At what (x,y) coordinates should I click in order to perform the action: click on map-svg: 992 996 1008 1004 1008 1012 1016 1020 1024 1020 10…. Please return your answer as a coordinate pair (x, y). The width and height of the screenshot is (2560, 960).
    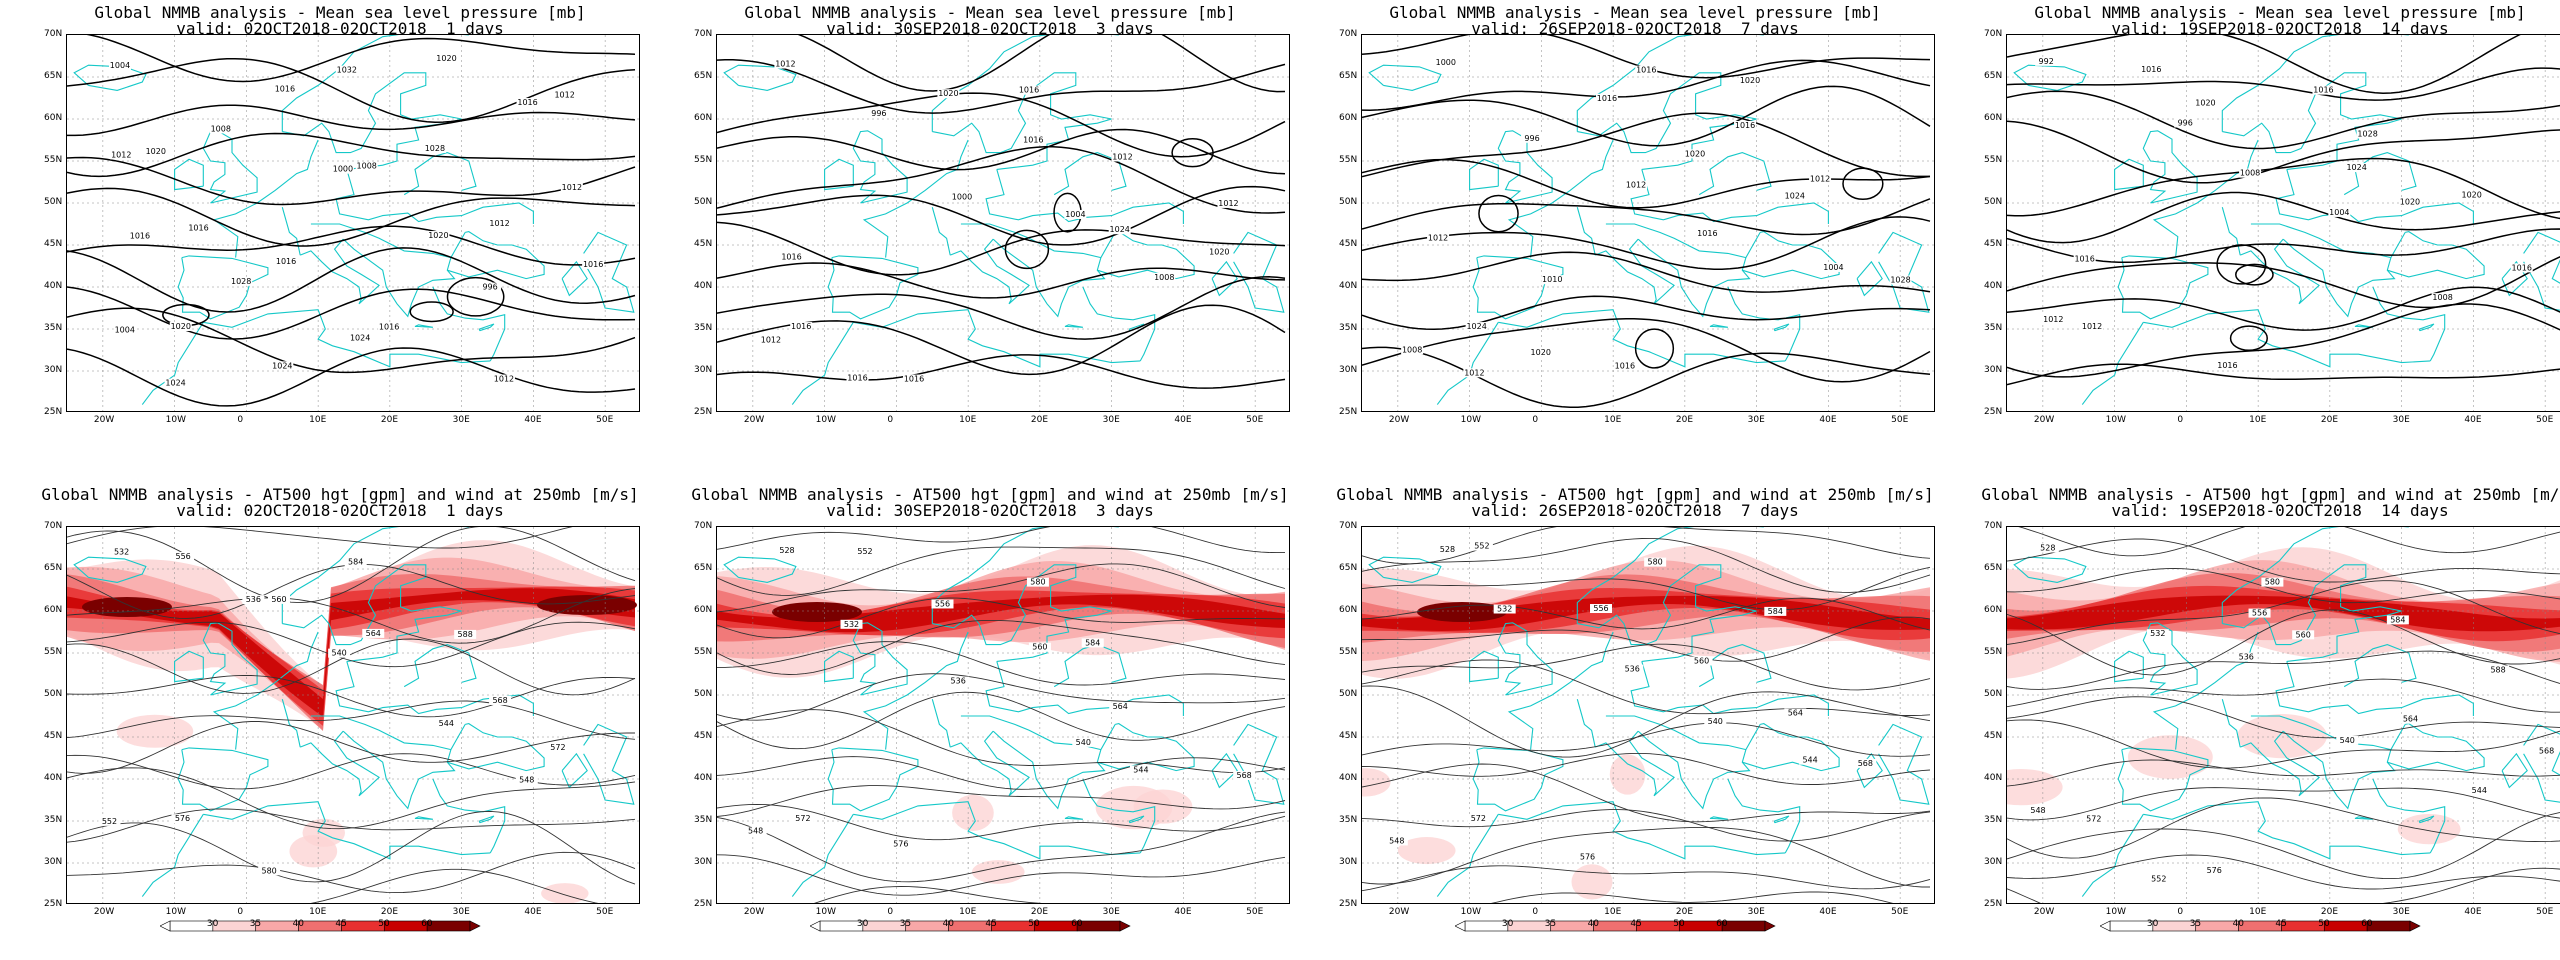
    Looking at the image, I should click on (2283, 223).